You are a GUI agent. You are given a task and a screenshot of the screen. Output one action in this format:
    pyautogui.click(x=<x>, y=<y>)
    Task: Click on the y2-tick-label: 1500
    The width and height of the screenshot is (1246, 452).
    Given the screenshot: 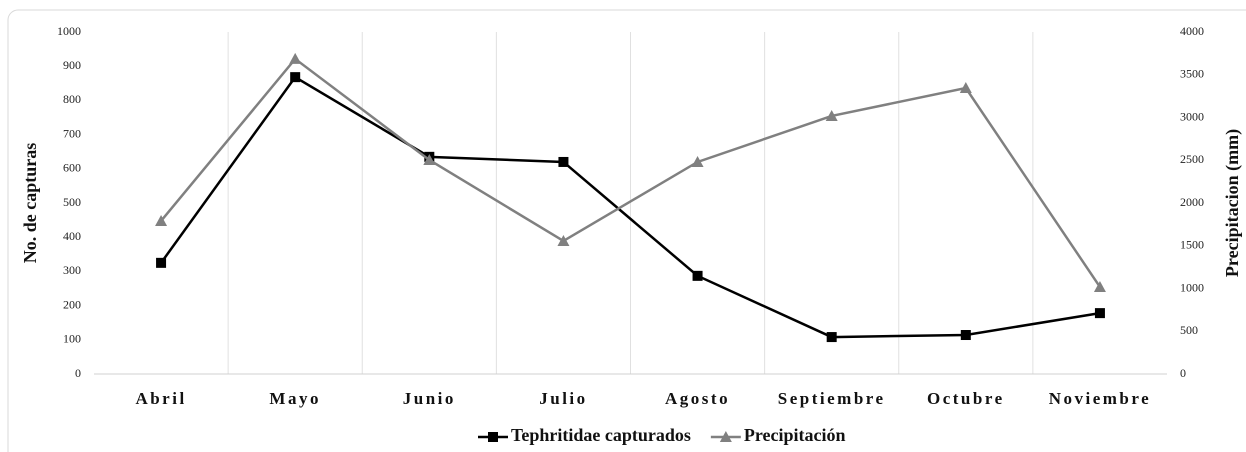 What is the action you would take?
    pyautogui.click(x=1192, y=245)
    